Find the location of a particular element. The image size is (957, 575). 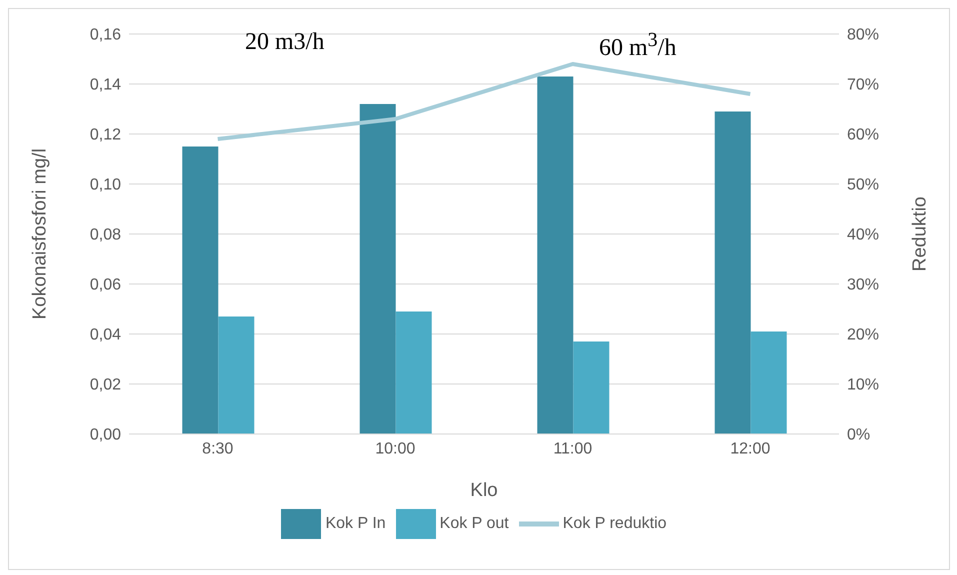

y-tick-label: 0,16 is located at coordinates (106, 35).